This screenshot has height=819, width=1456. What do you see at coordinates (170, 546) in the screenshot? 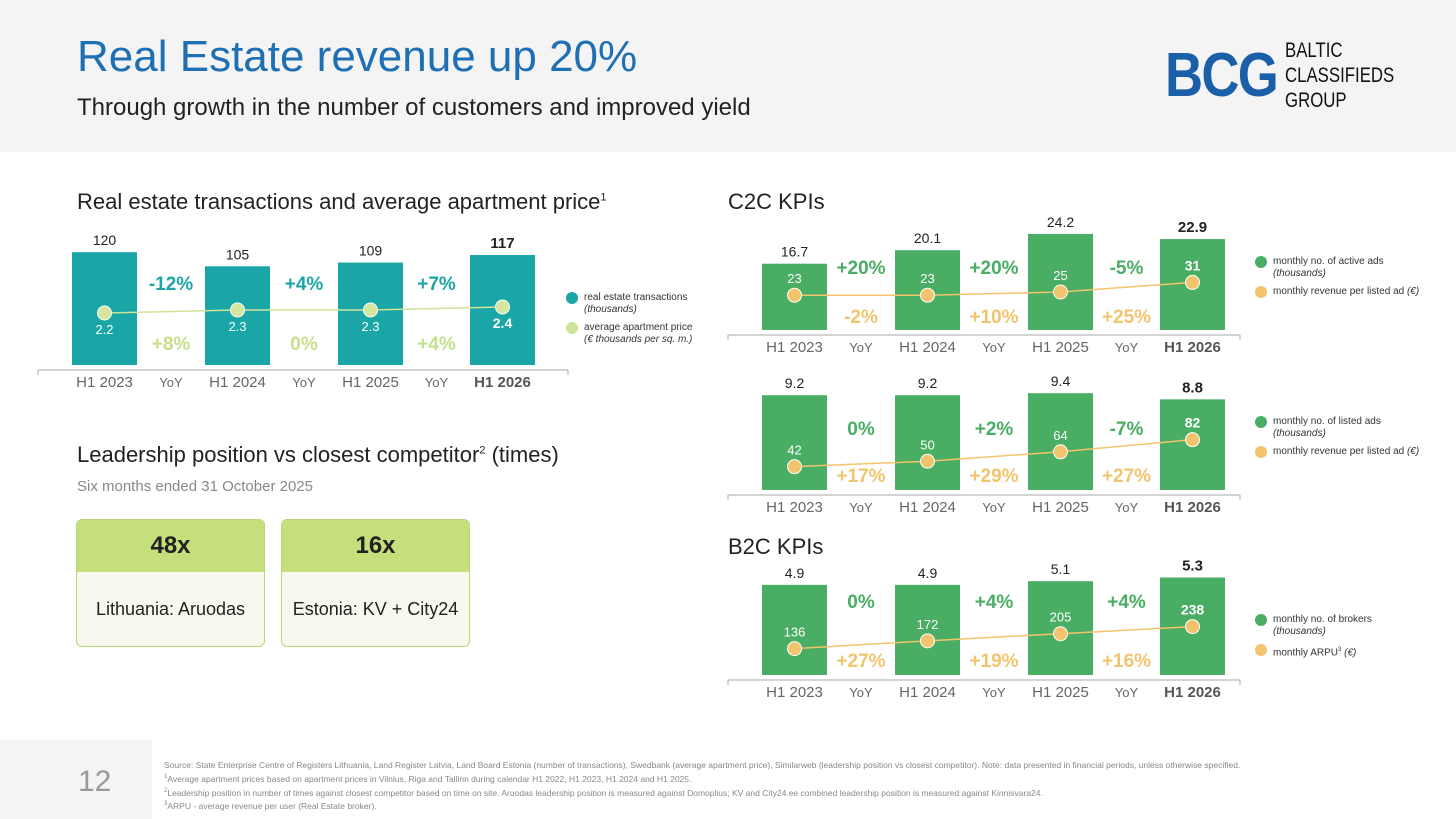
I see `card-value: 48x` at bounding box center [170, 546].